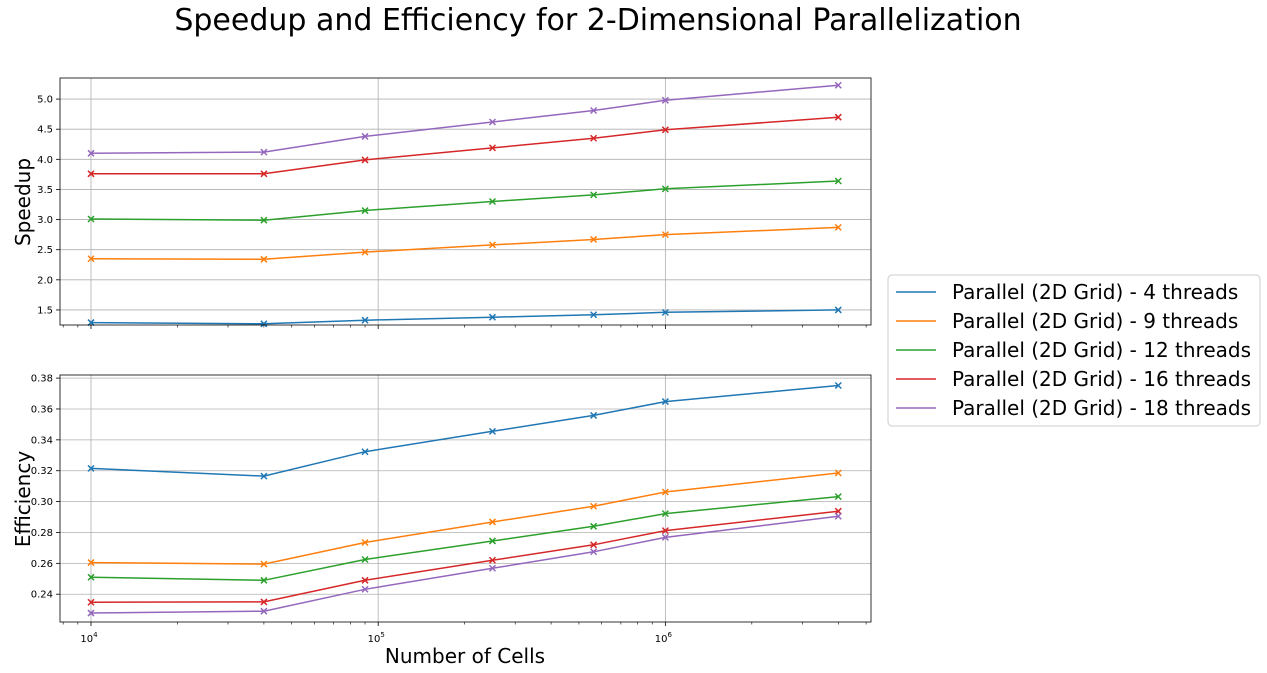  What do you see at coordinates (45, 100) in the screenshot?
I see `y-tick-label: 5.0` at bounding box center [45, 100].